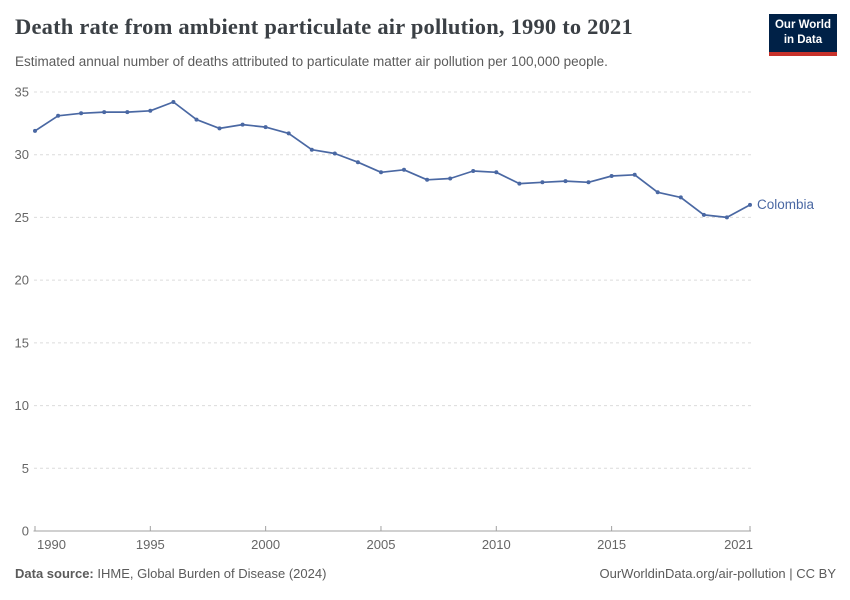  I want to click on data-point-2007, so click(427, 179).